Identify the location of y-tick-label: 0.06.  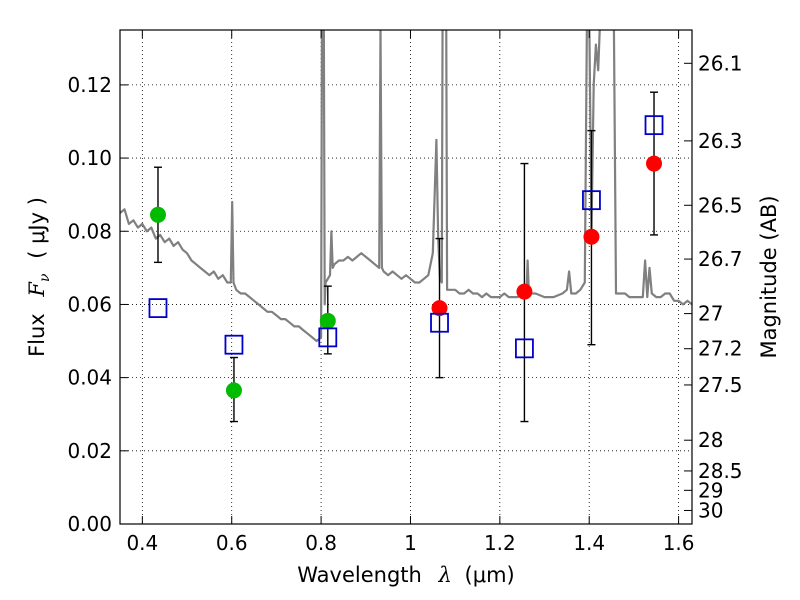
(89, 304).